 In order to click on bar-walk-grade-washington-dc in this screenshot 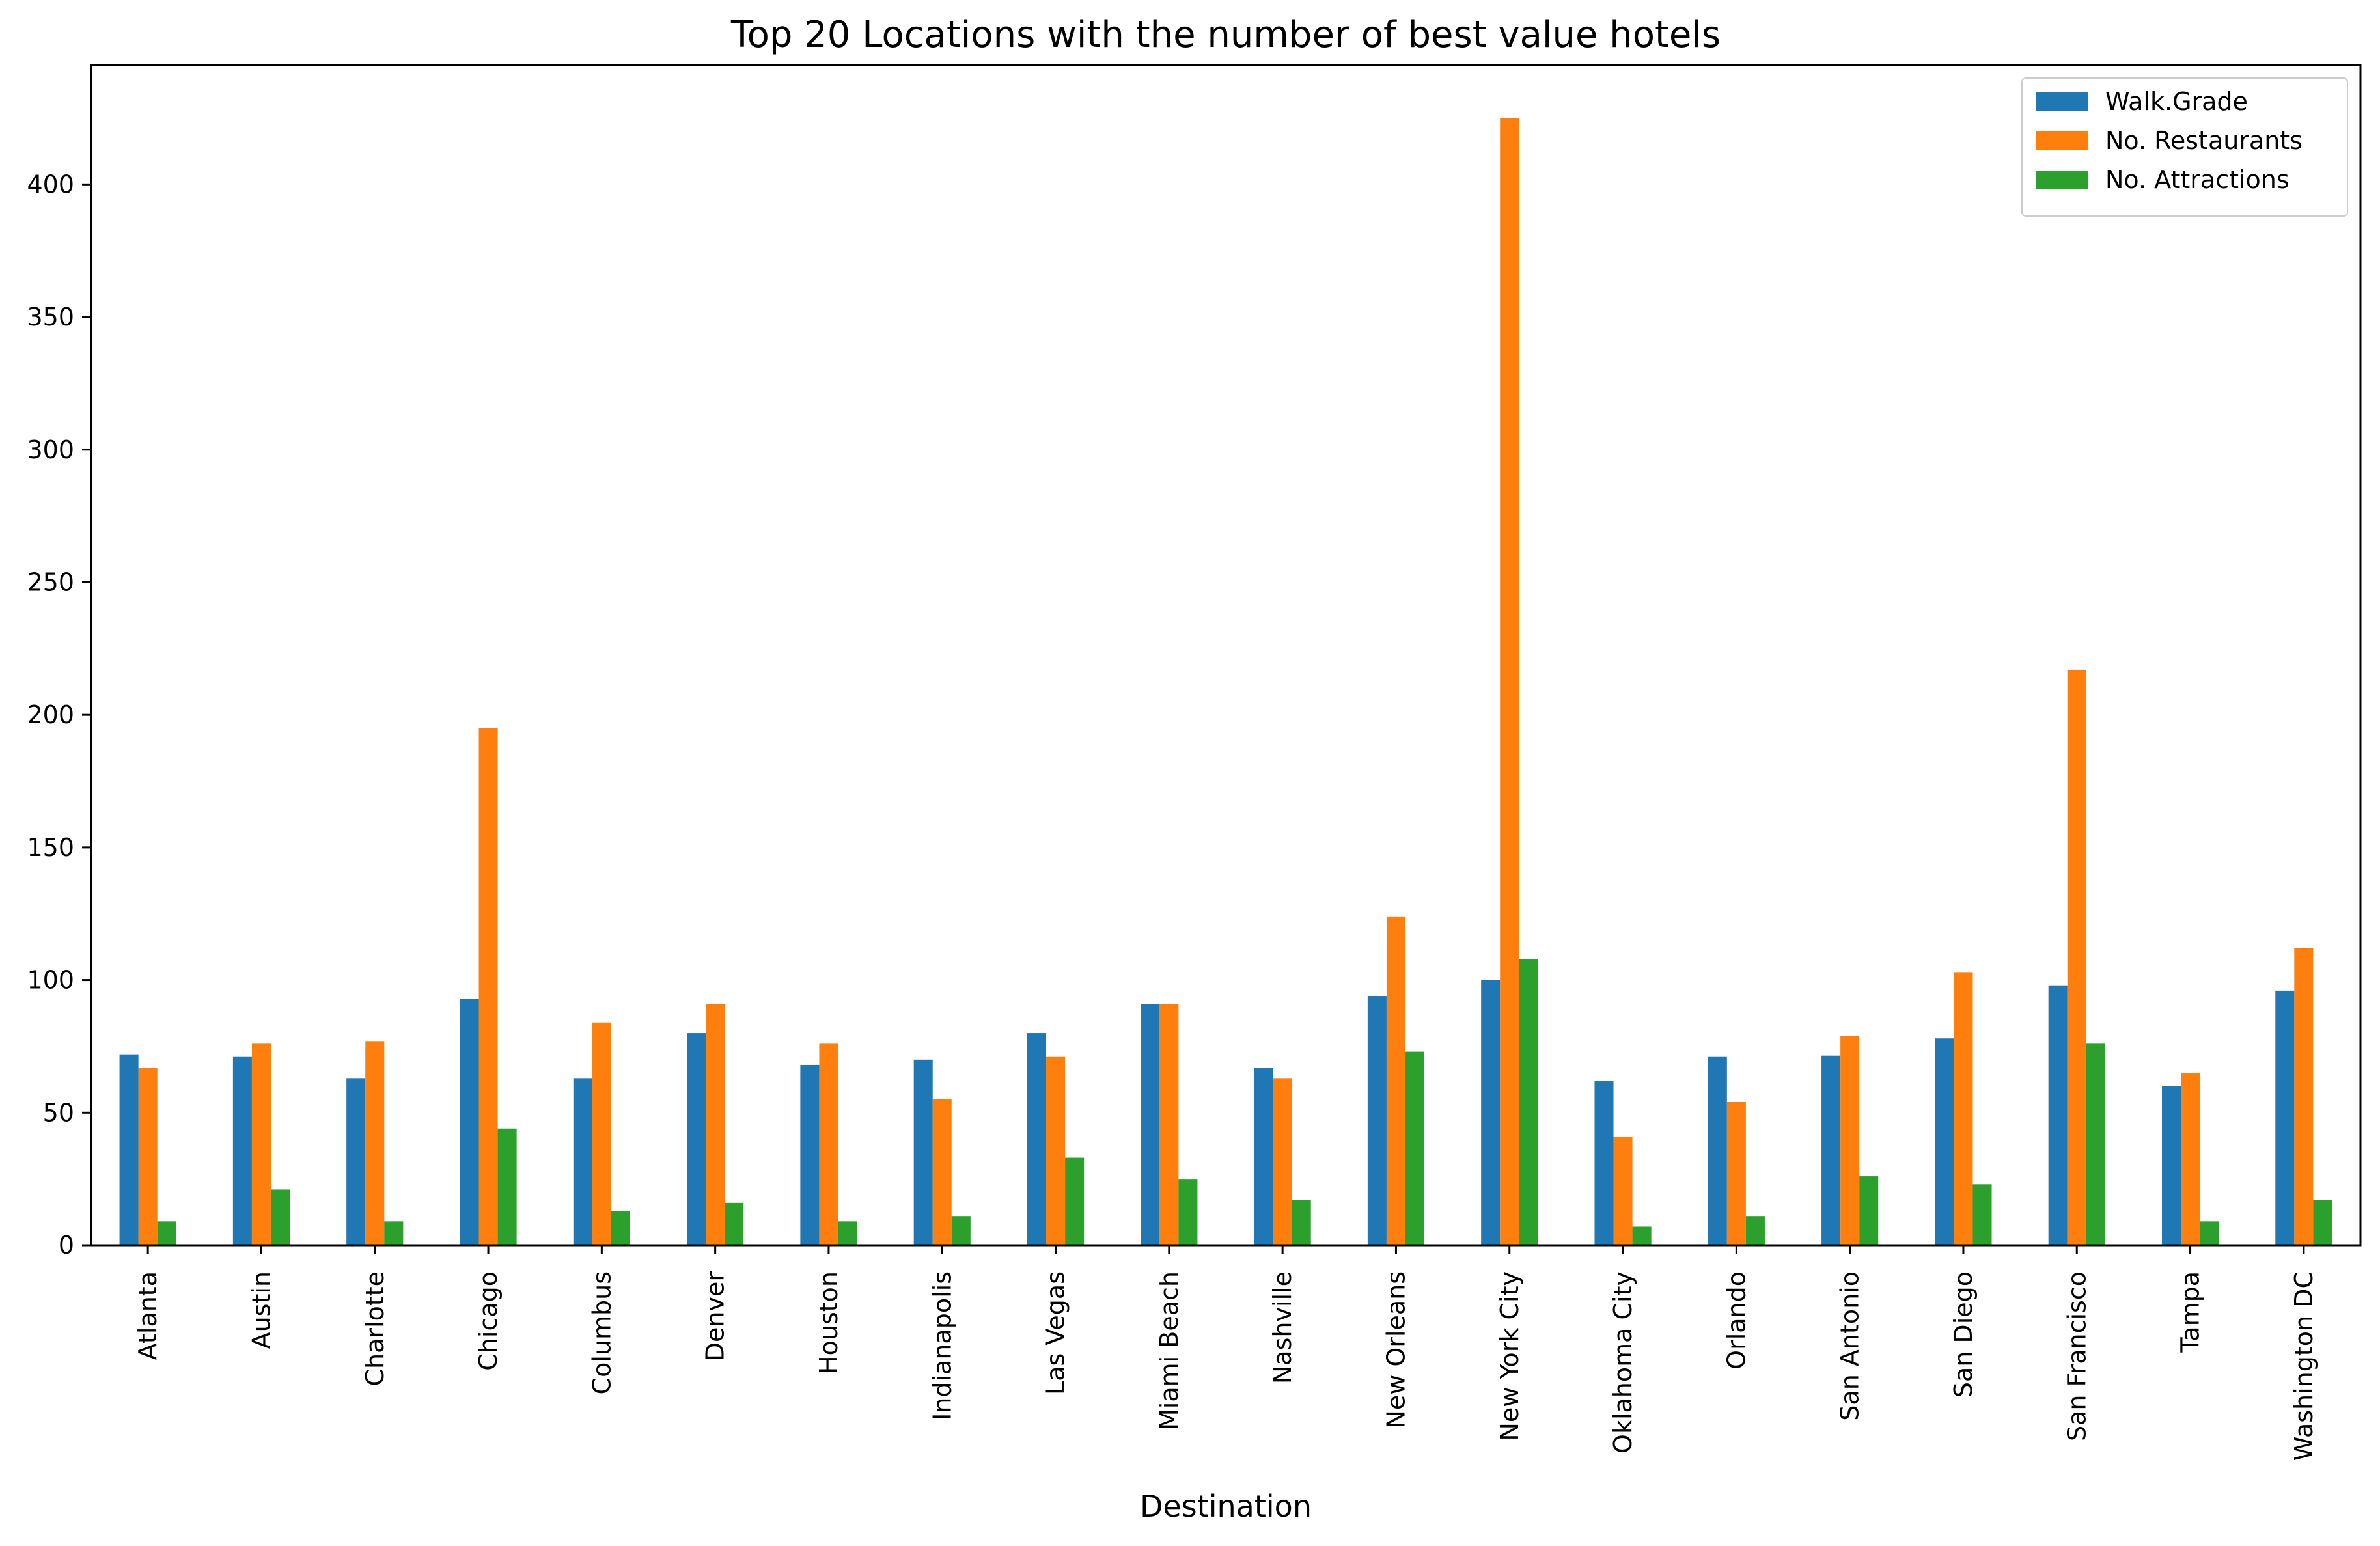, I will do `click(2285, 1117)`.